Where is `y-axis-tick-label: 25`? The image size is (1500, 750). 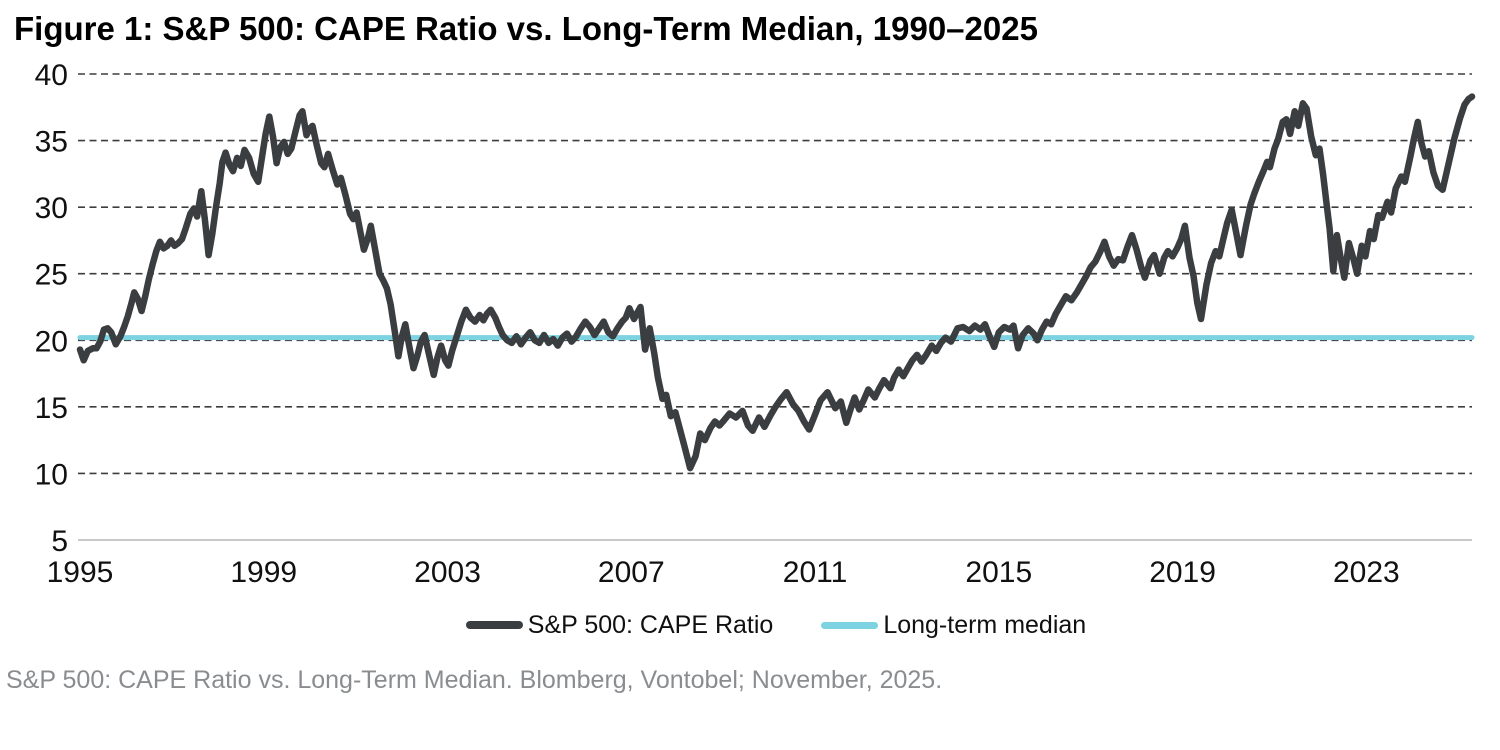
y-axis-tick-label: 25 is located at coordinates (51, 275).